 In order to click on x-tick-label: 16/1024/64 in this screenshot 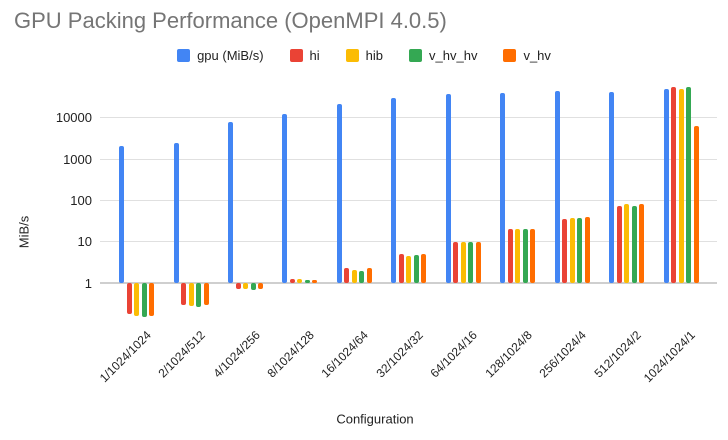, I will do `click(345, 354)`.